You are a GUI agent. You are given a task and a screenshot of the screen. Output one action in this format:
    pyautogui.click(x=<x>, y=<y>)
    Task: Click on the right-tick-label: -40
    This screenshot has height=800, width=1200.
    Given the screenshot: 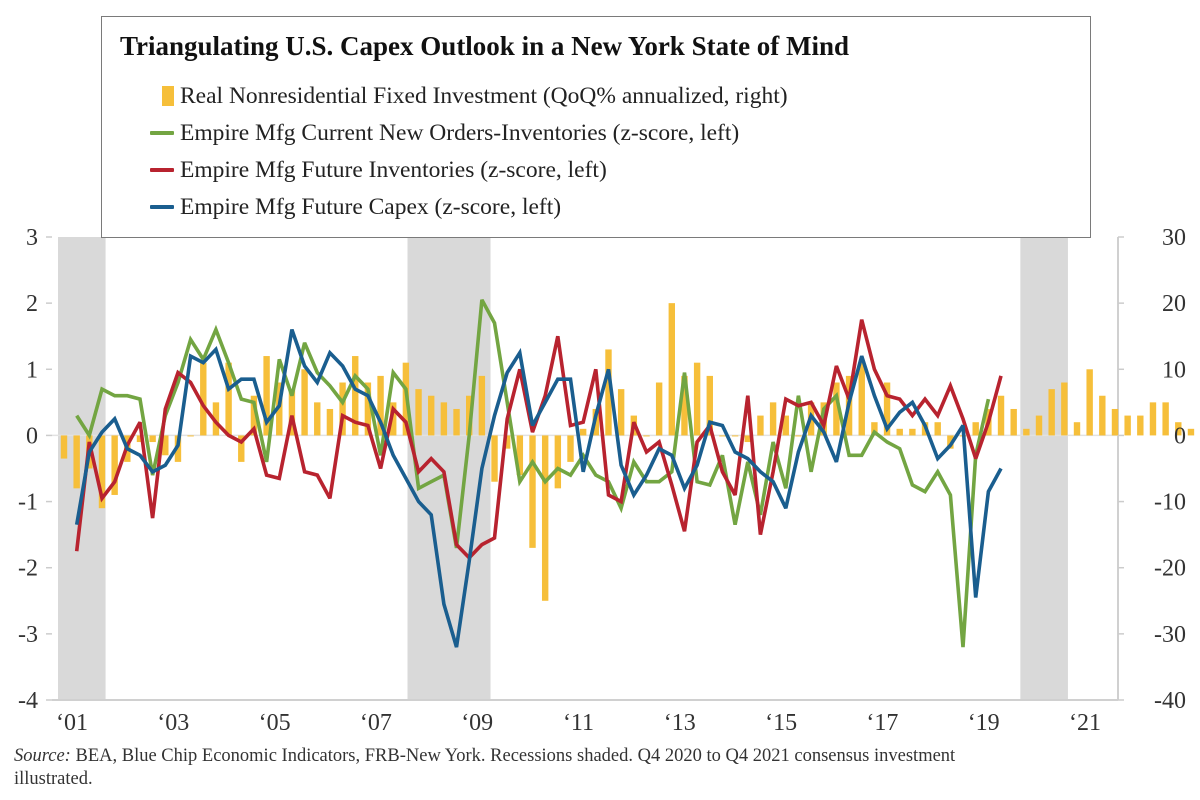 What is the action you would take?
    pyautogui.click(x=1170, y=701)
    